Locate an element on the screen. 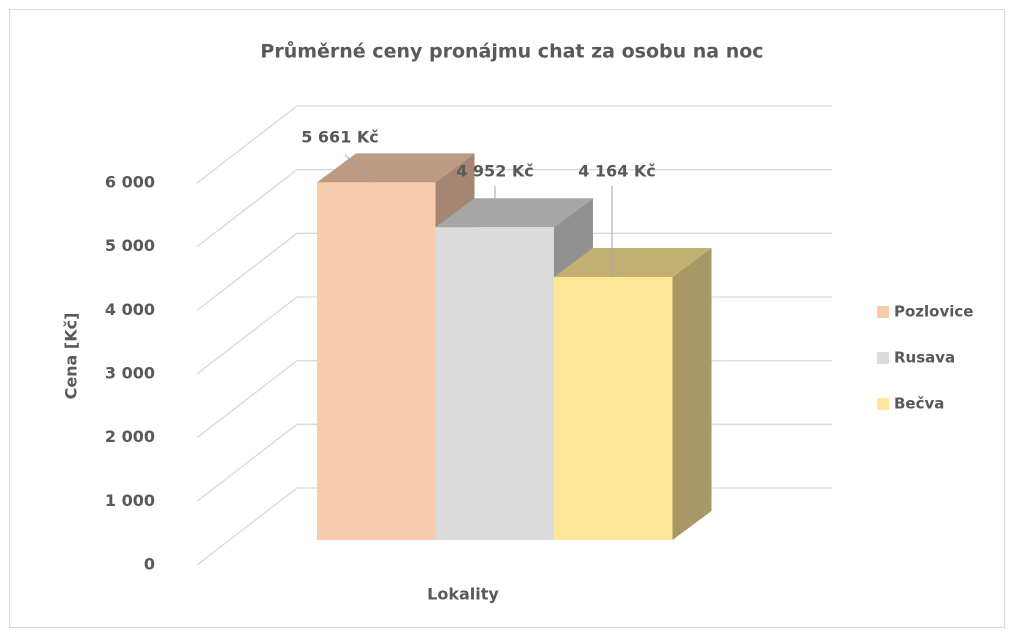 The width and height of the screenshot is (1013, 637). y-tick-label: 1 000 is located at coordinates (130, 500).